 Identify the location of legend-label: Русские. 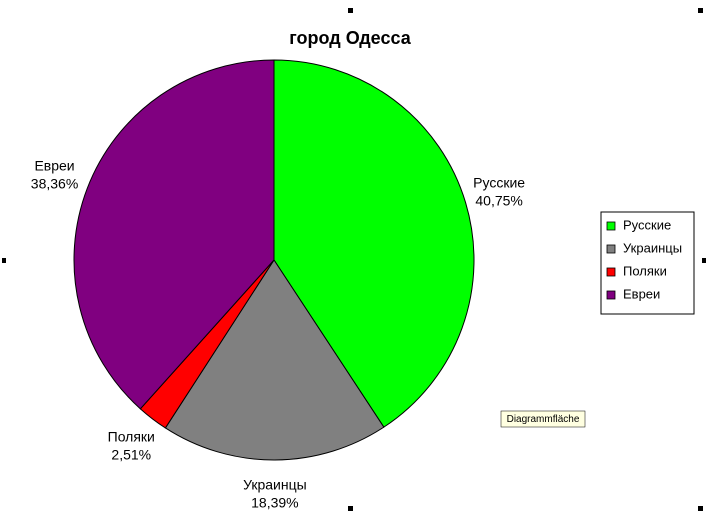
(647, 224).